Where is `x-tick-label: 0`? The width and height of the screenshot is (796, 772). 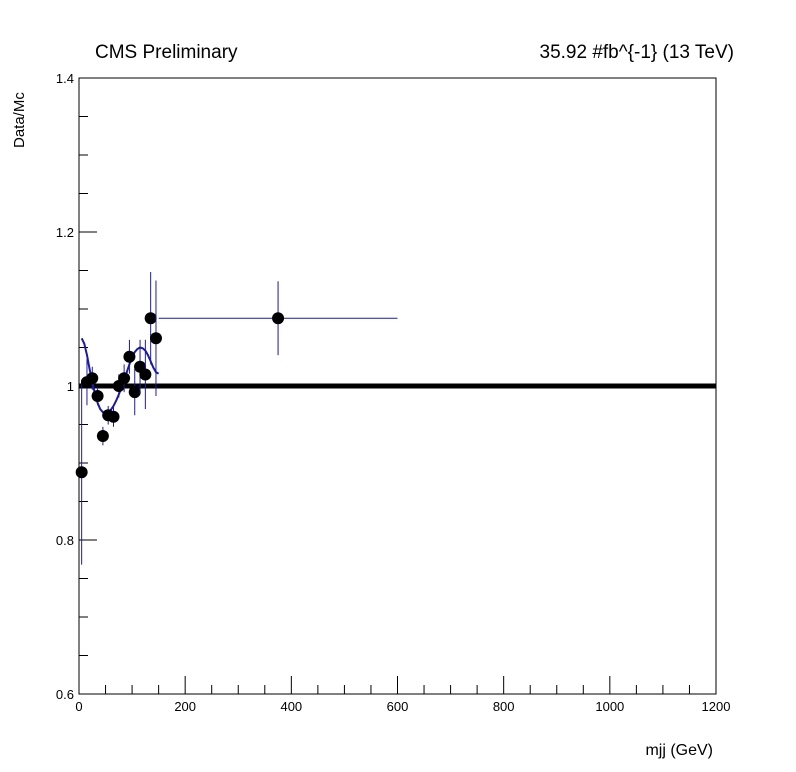
x-tick-label: 0 is located at coordinates (78, 706).